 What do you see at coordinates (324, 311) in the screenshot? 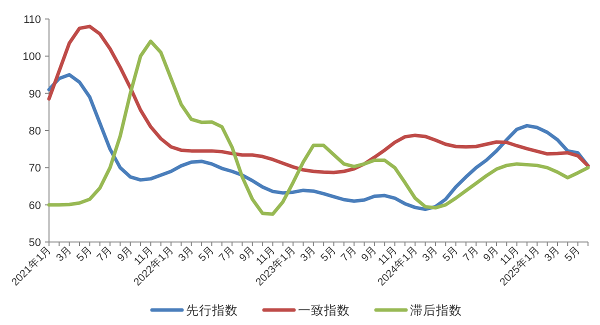
I see `legend-label: 一致指数` at bounding box center [324, 311].